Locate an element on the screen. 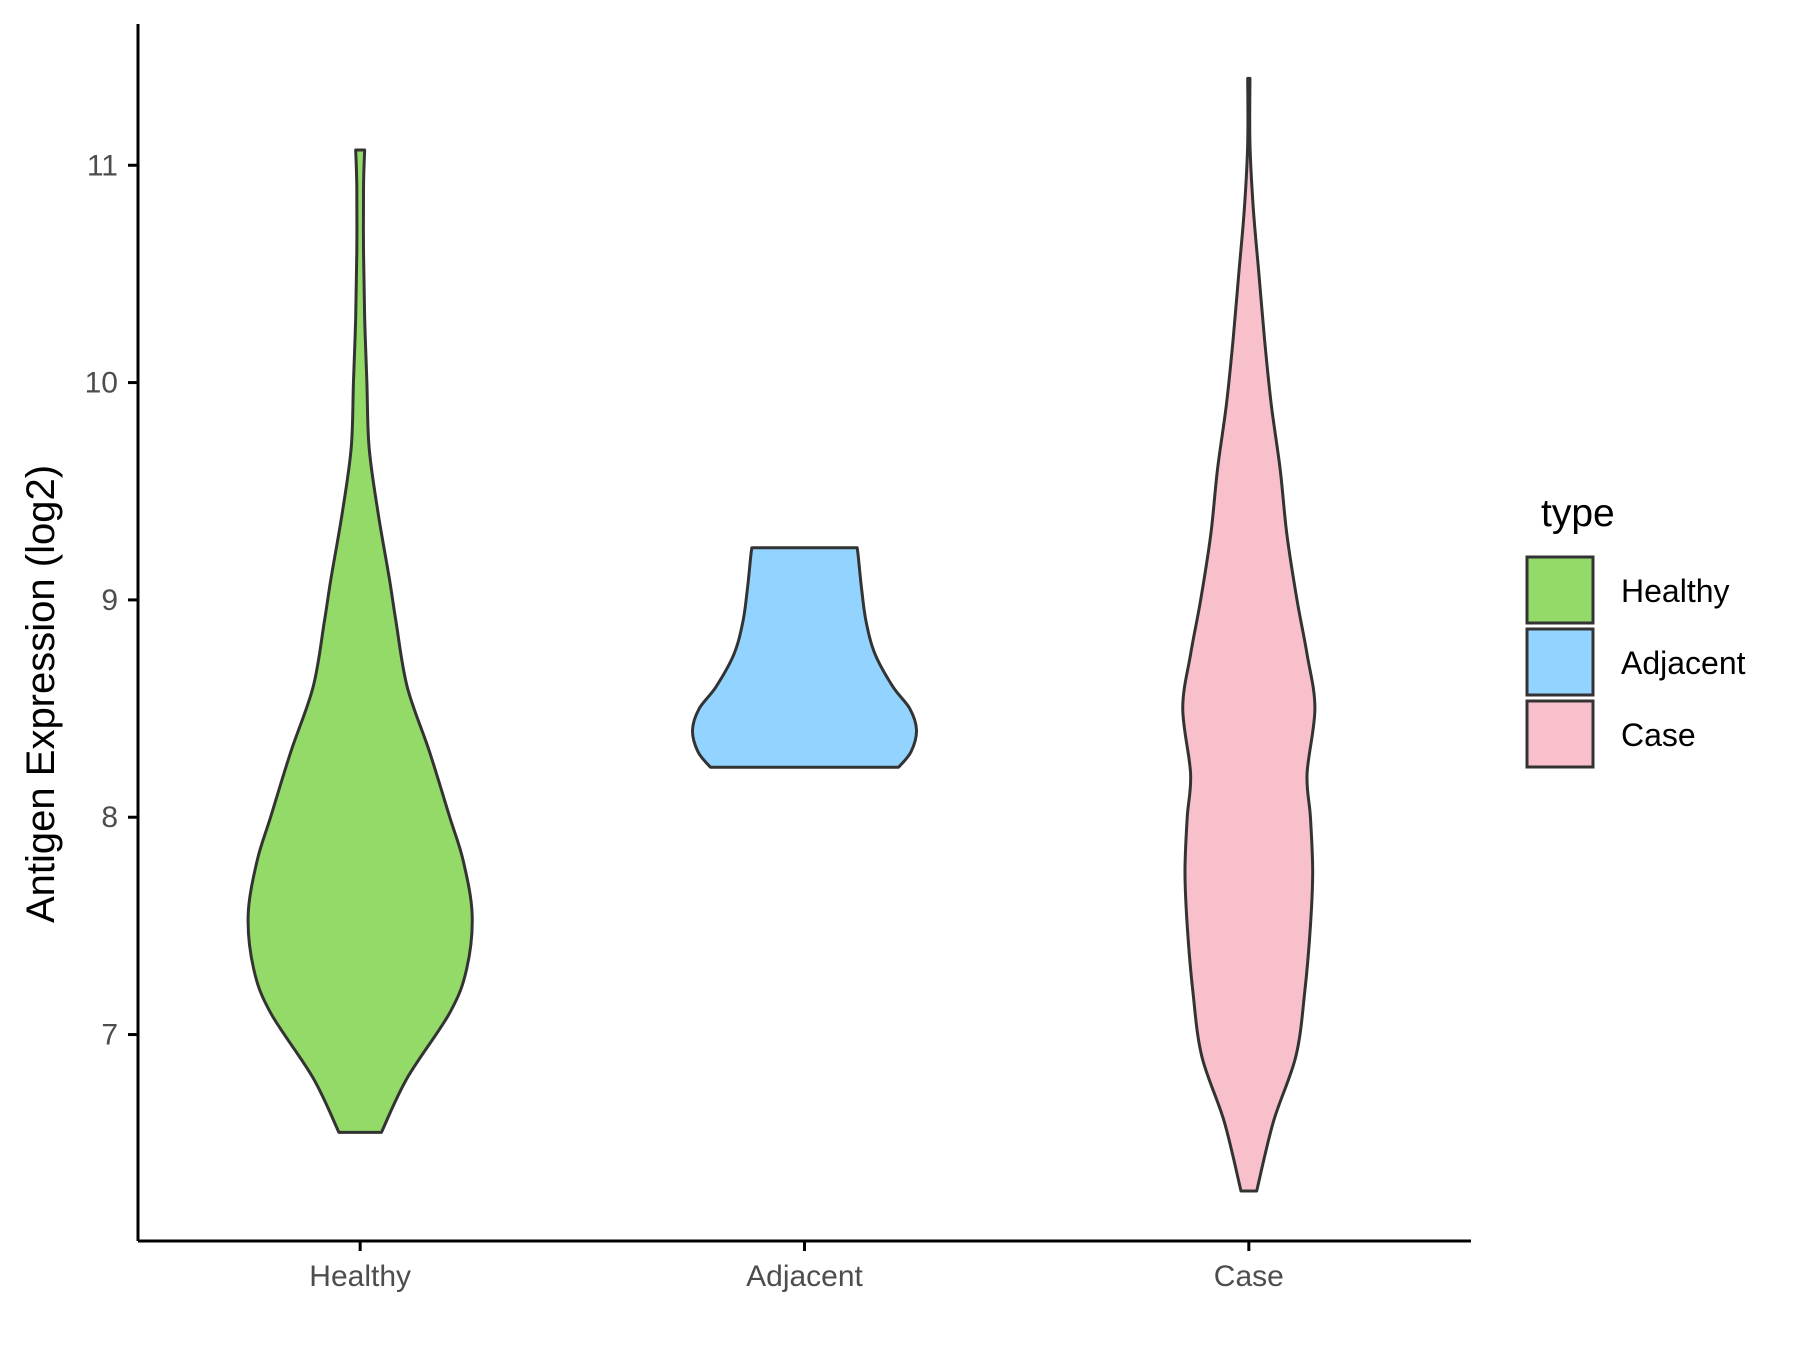  legend: type Healthy Adjacent Case is located at coordinates (1635, 630).